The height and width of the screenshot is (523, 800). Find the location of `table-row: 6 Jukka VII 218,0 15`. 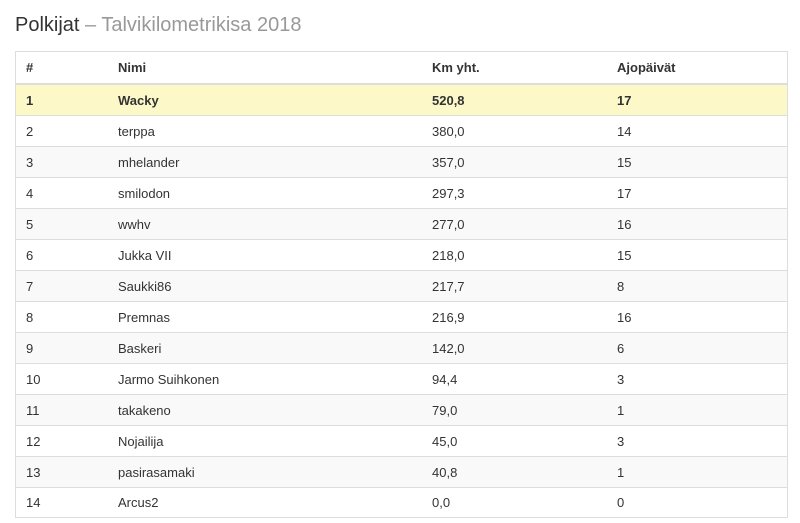

table-row: 6 Jukka VII 218,0 15 is located at coordinates (401, 255).